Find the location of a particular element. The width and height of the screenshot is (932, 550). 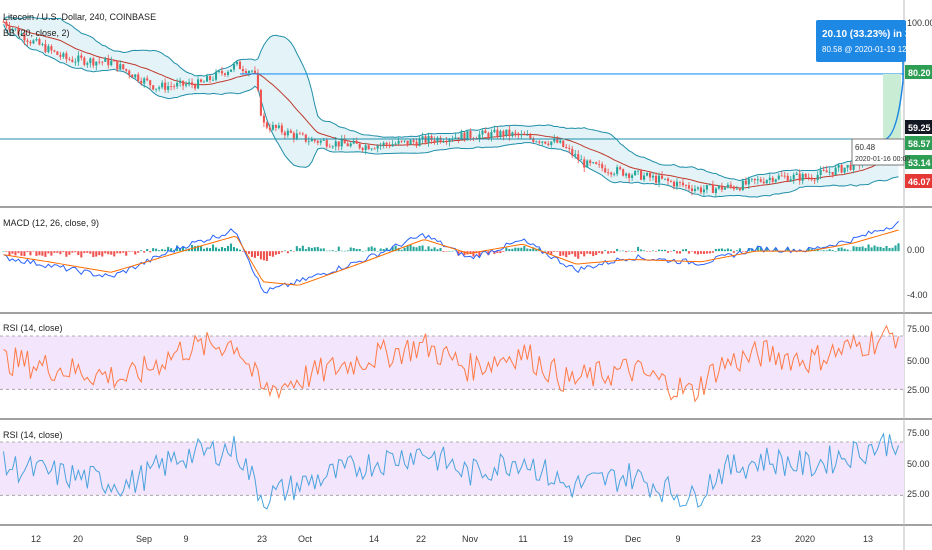

point-tooltip: 60.48 2020-01-16 00:00 is located at coordinates (880, 152).